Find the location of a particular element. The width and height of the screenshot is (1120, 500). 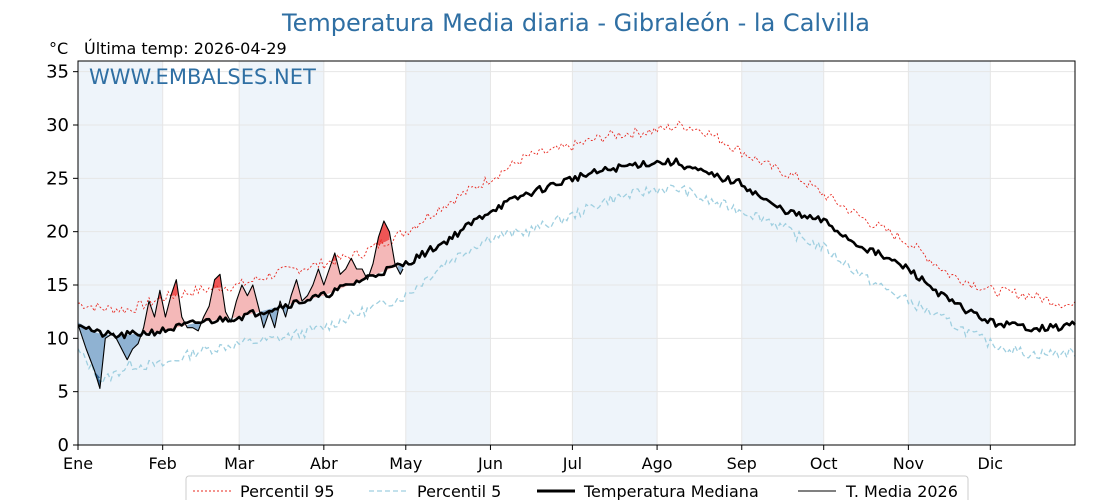

month-band-jul is located at coordinates (615, 253).